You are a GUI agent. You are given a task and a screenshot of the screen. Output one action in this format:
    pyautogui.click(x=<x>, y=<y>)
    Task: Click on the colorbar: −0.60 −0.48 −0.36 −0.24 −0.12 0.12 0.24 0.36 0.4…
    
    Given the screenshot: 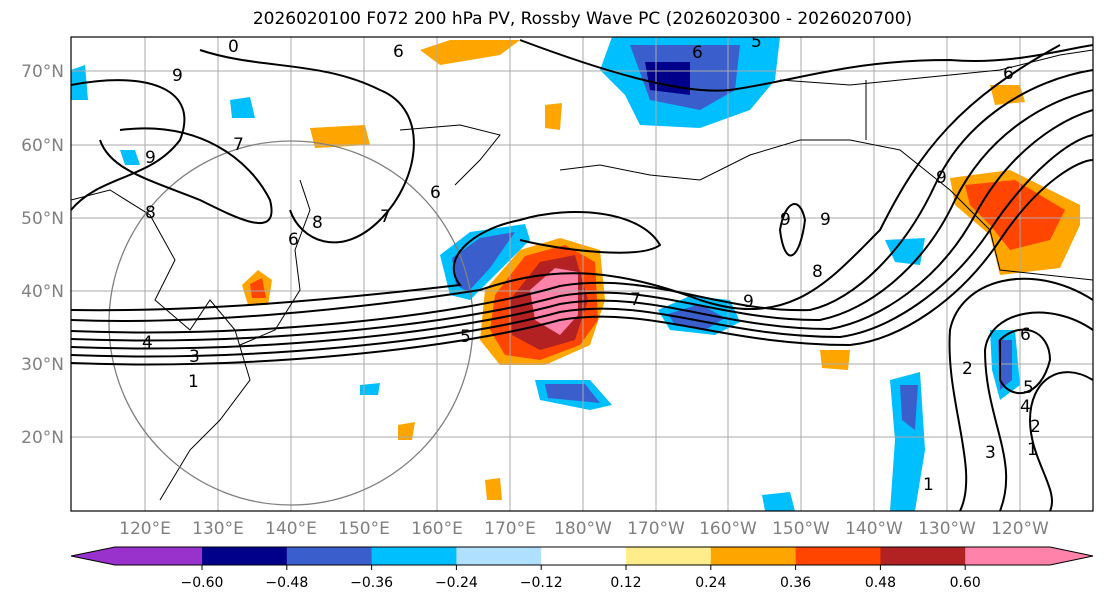 What is the action you would take?
    pyautogui.click(x=582, y=568)
    